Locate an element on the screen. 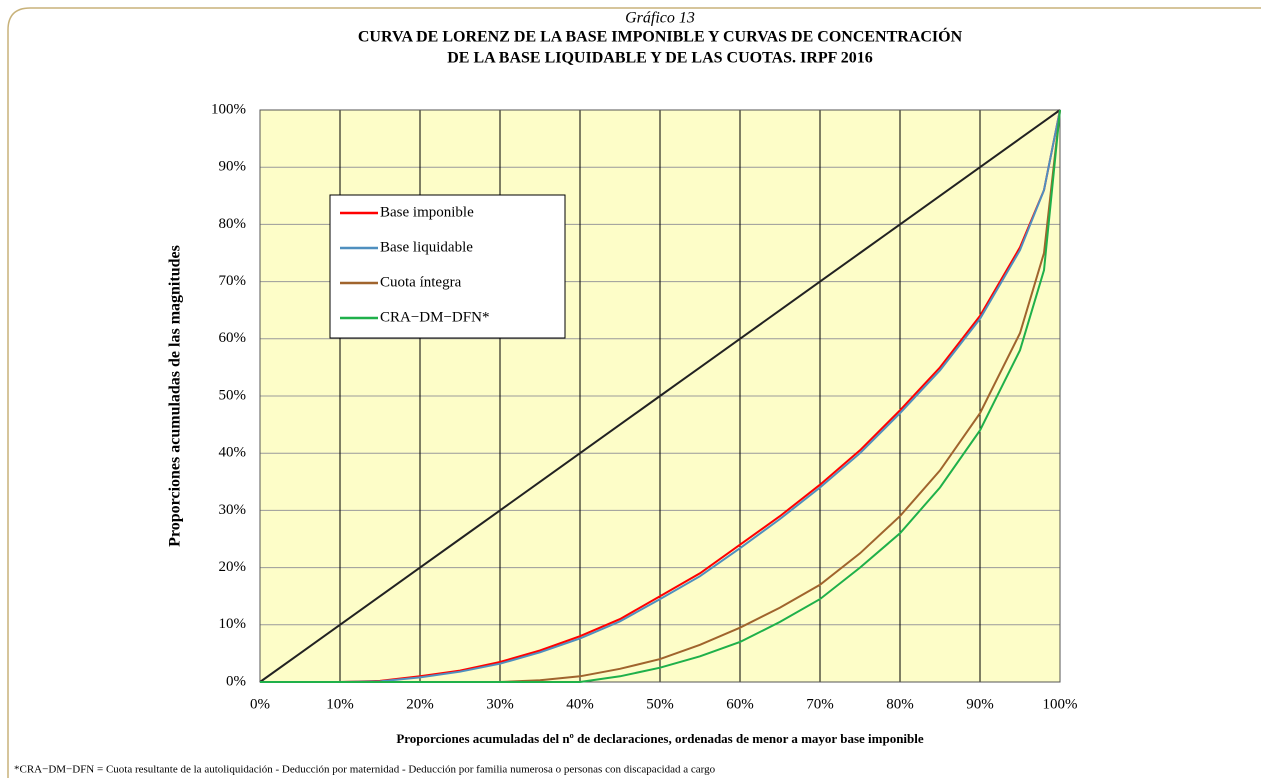 The height and width of the screenshot is (778, 1261). y-tick-label: 10% is located at coordinates (233, 624).